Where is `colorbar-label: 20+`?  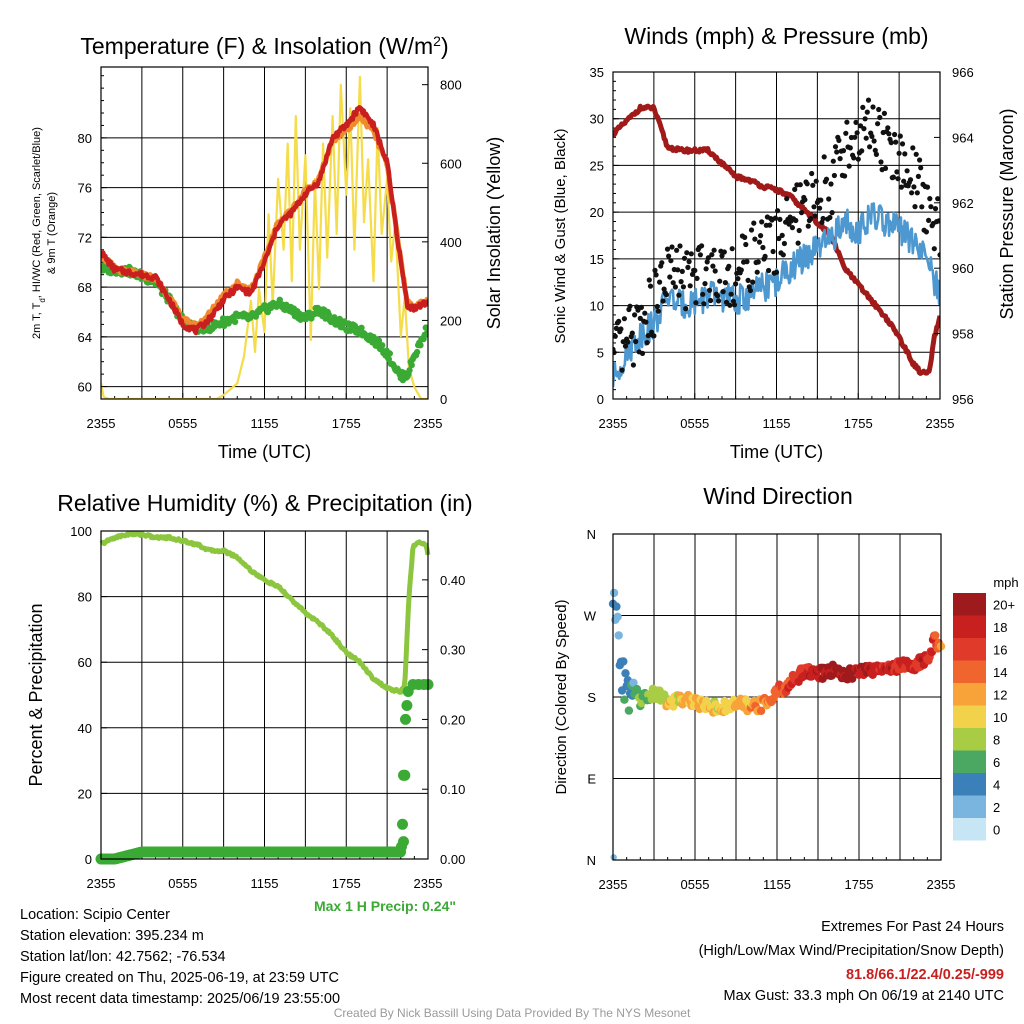
colorbar-label: 20+ is located at coordinates (1004, 604).